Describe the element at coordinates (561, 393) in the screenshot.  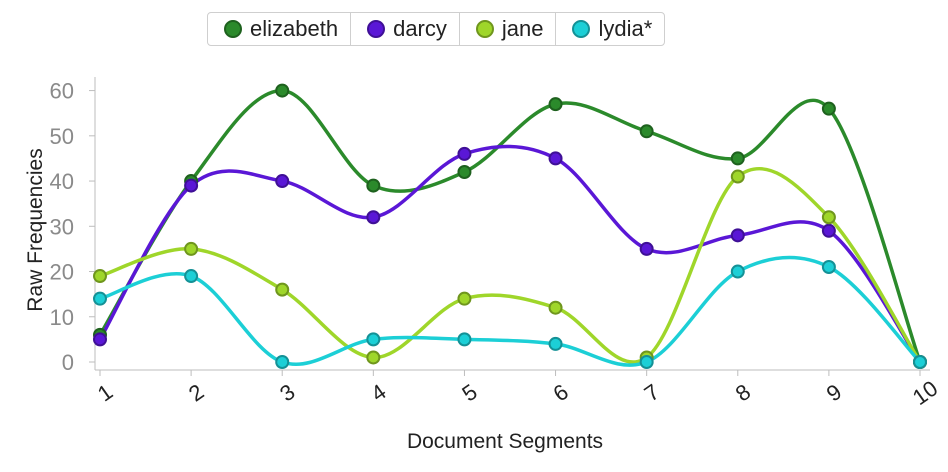
I see `x-tick-label: 6` at that location.